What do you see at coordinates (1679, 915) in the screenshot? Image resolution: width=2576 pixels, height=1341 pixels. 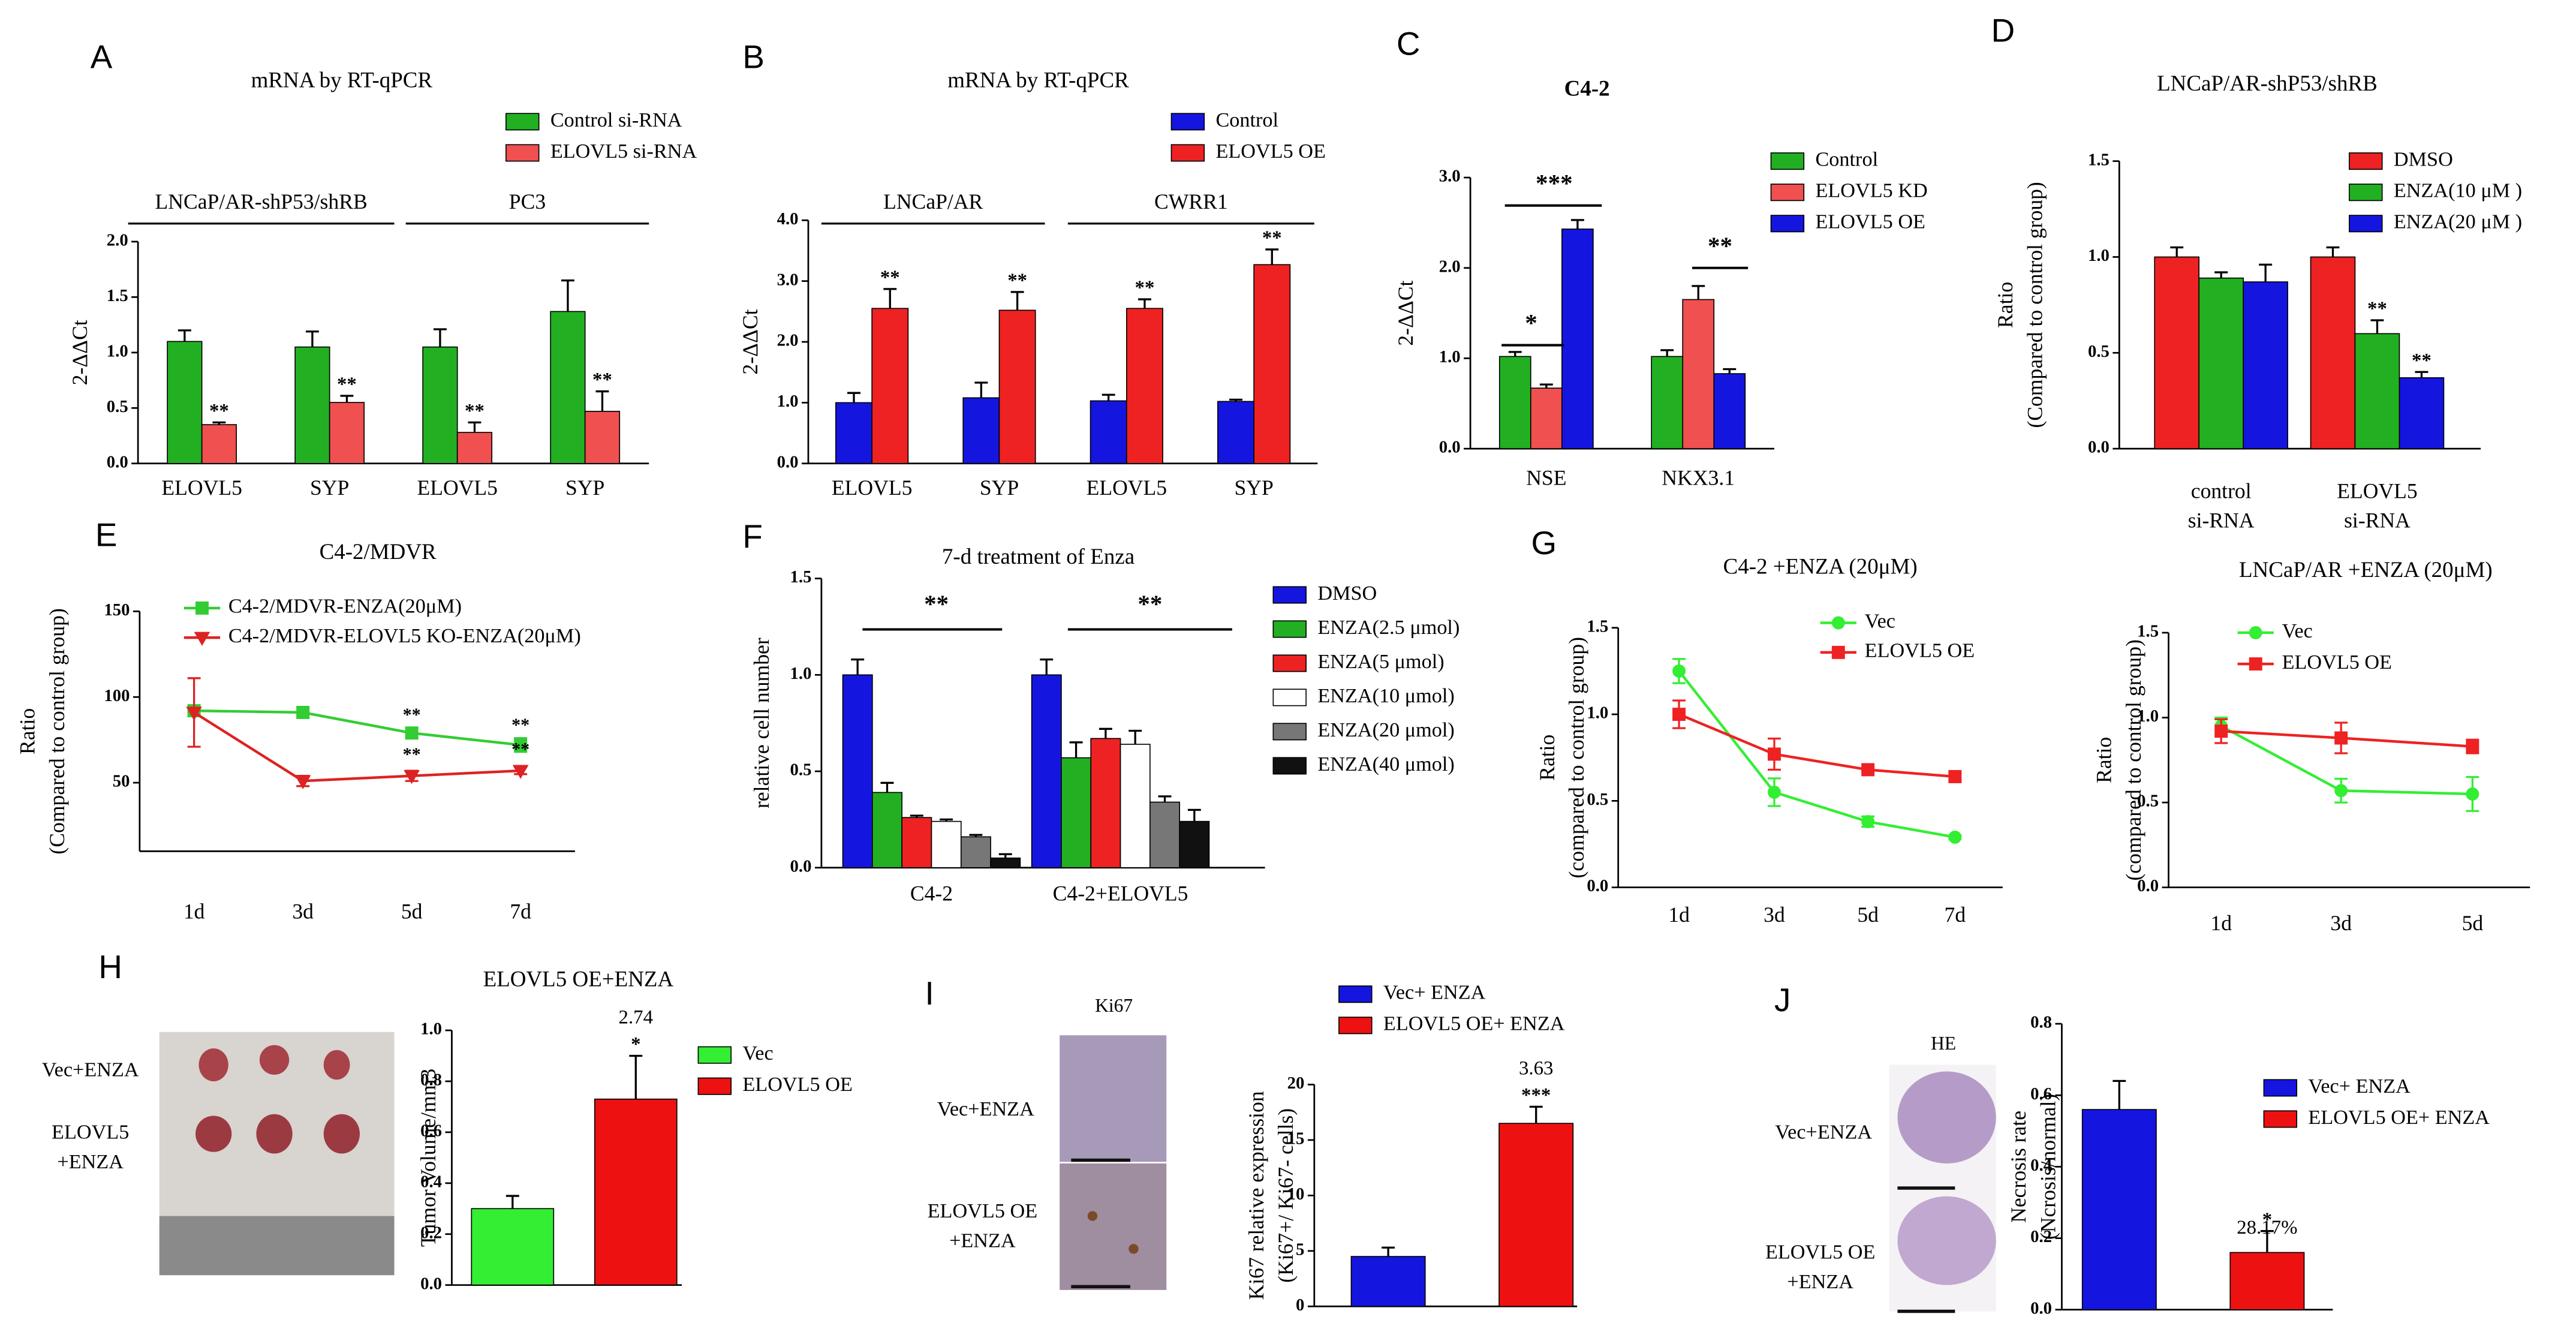 I see `x-tick-label: 1d` at bounding box center [1679, 915].